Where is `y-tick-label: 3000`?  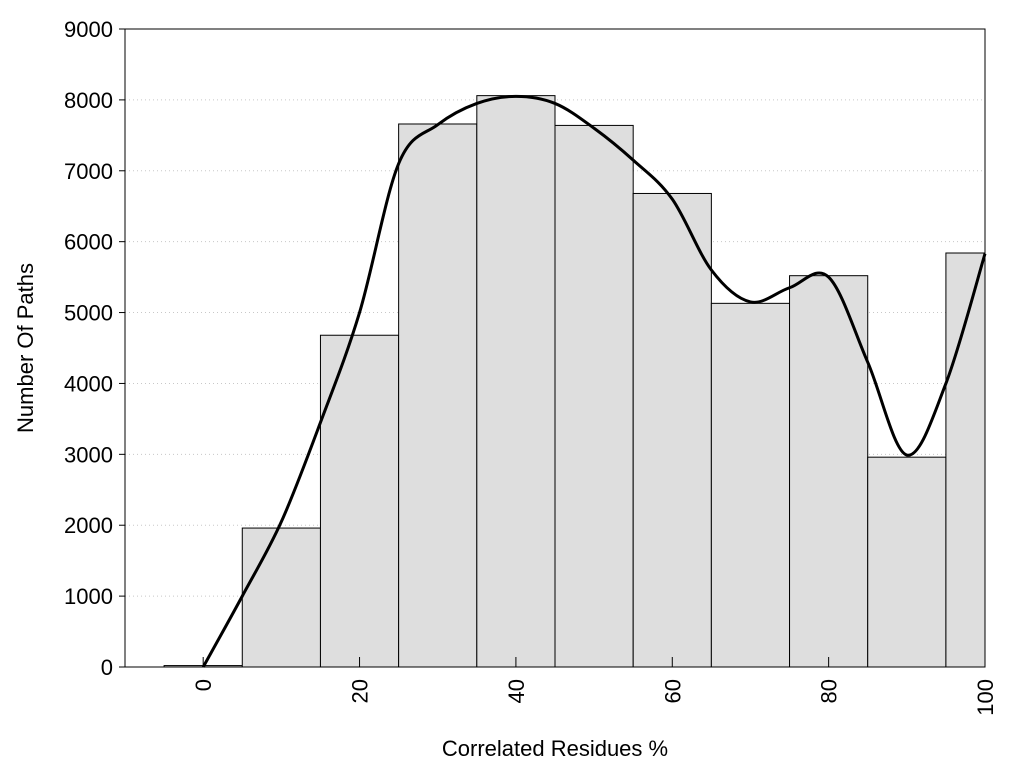
y-tick-label: 3000 is located at coordinates (88, 454).